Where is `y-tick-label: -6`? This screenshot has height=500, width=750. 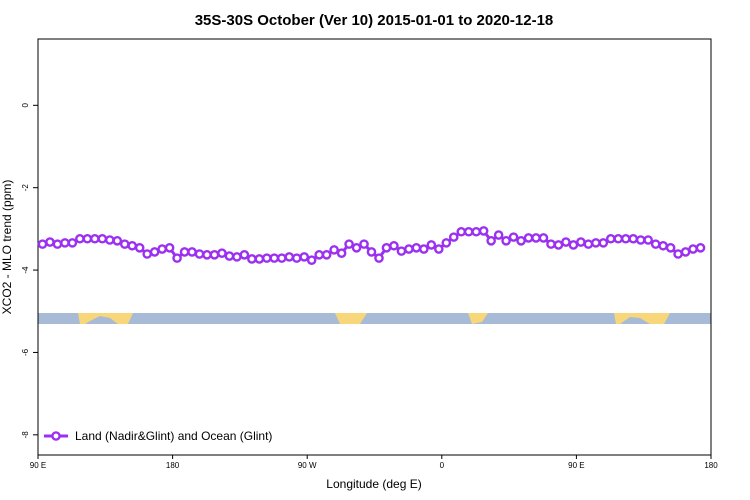
y-tick-label: -6 is located at coordinates (25, 352).